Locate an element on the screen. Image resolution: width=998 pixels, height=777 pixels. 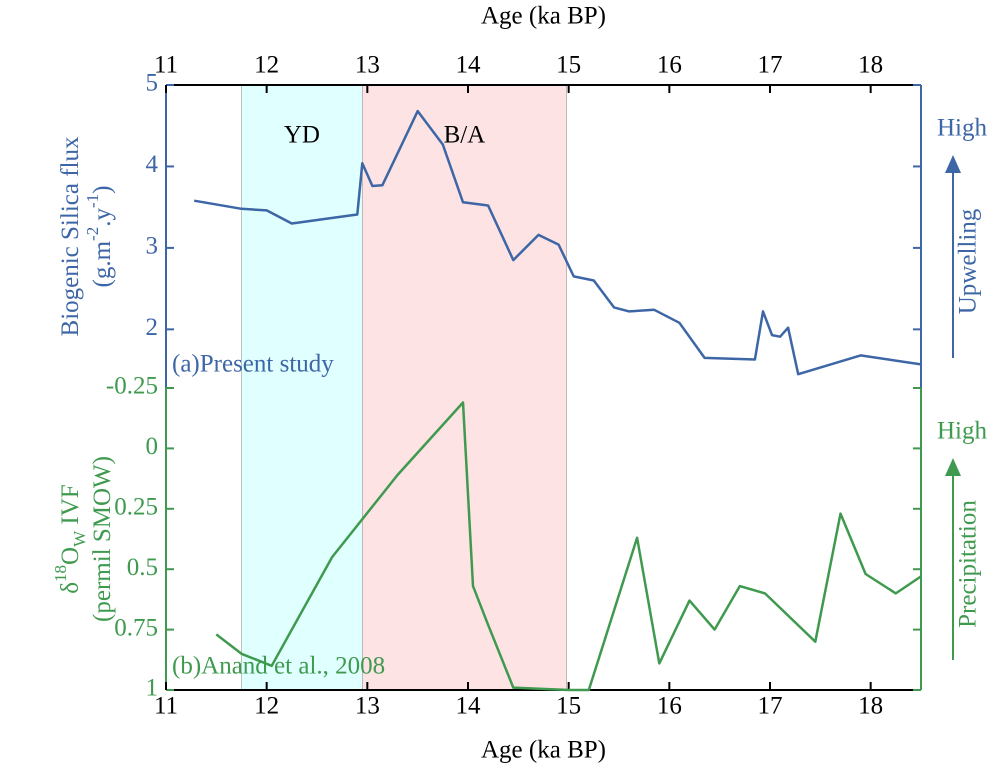
y-tick-label: 0.75 is located at coordinates (136, 627).